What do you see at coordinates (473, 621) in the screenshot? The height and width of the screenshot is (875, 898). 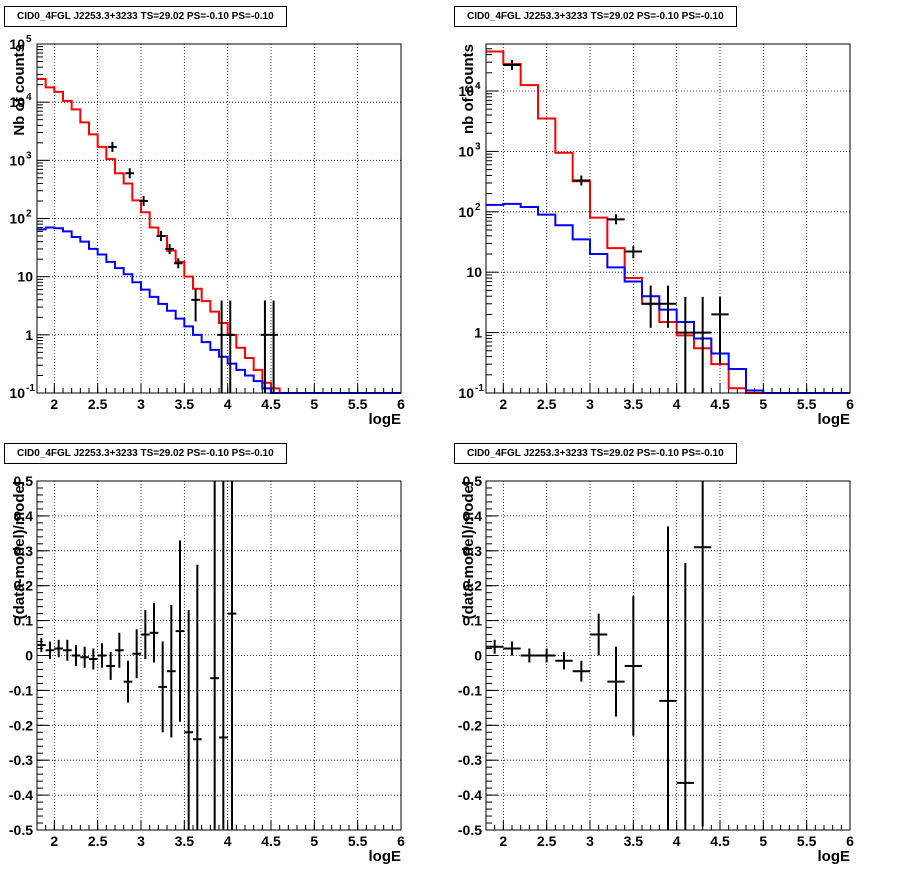 I see `y-tick-label: 0.1` at bounding box center [473, 621].